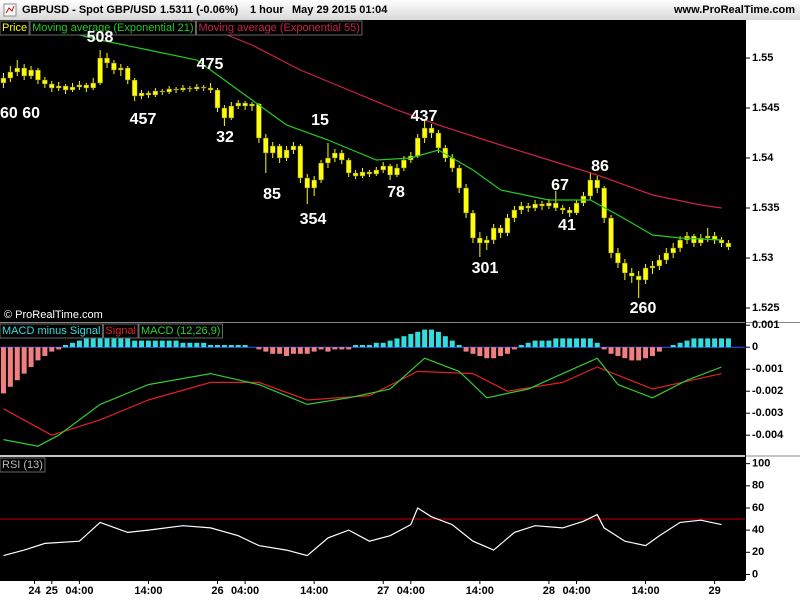 This screenshot has height=600, width=800. Describe the element at coordinates (766, 108) in the screenshot. I see `y-tick-label: 1.545` at that location.